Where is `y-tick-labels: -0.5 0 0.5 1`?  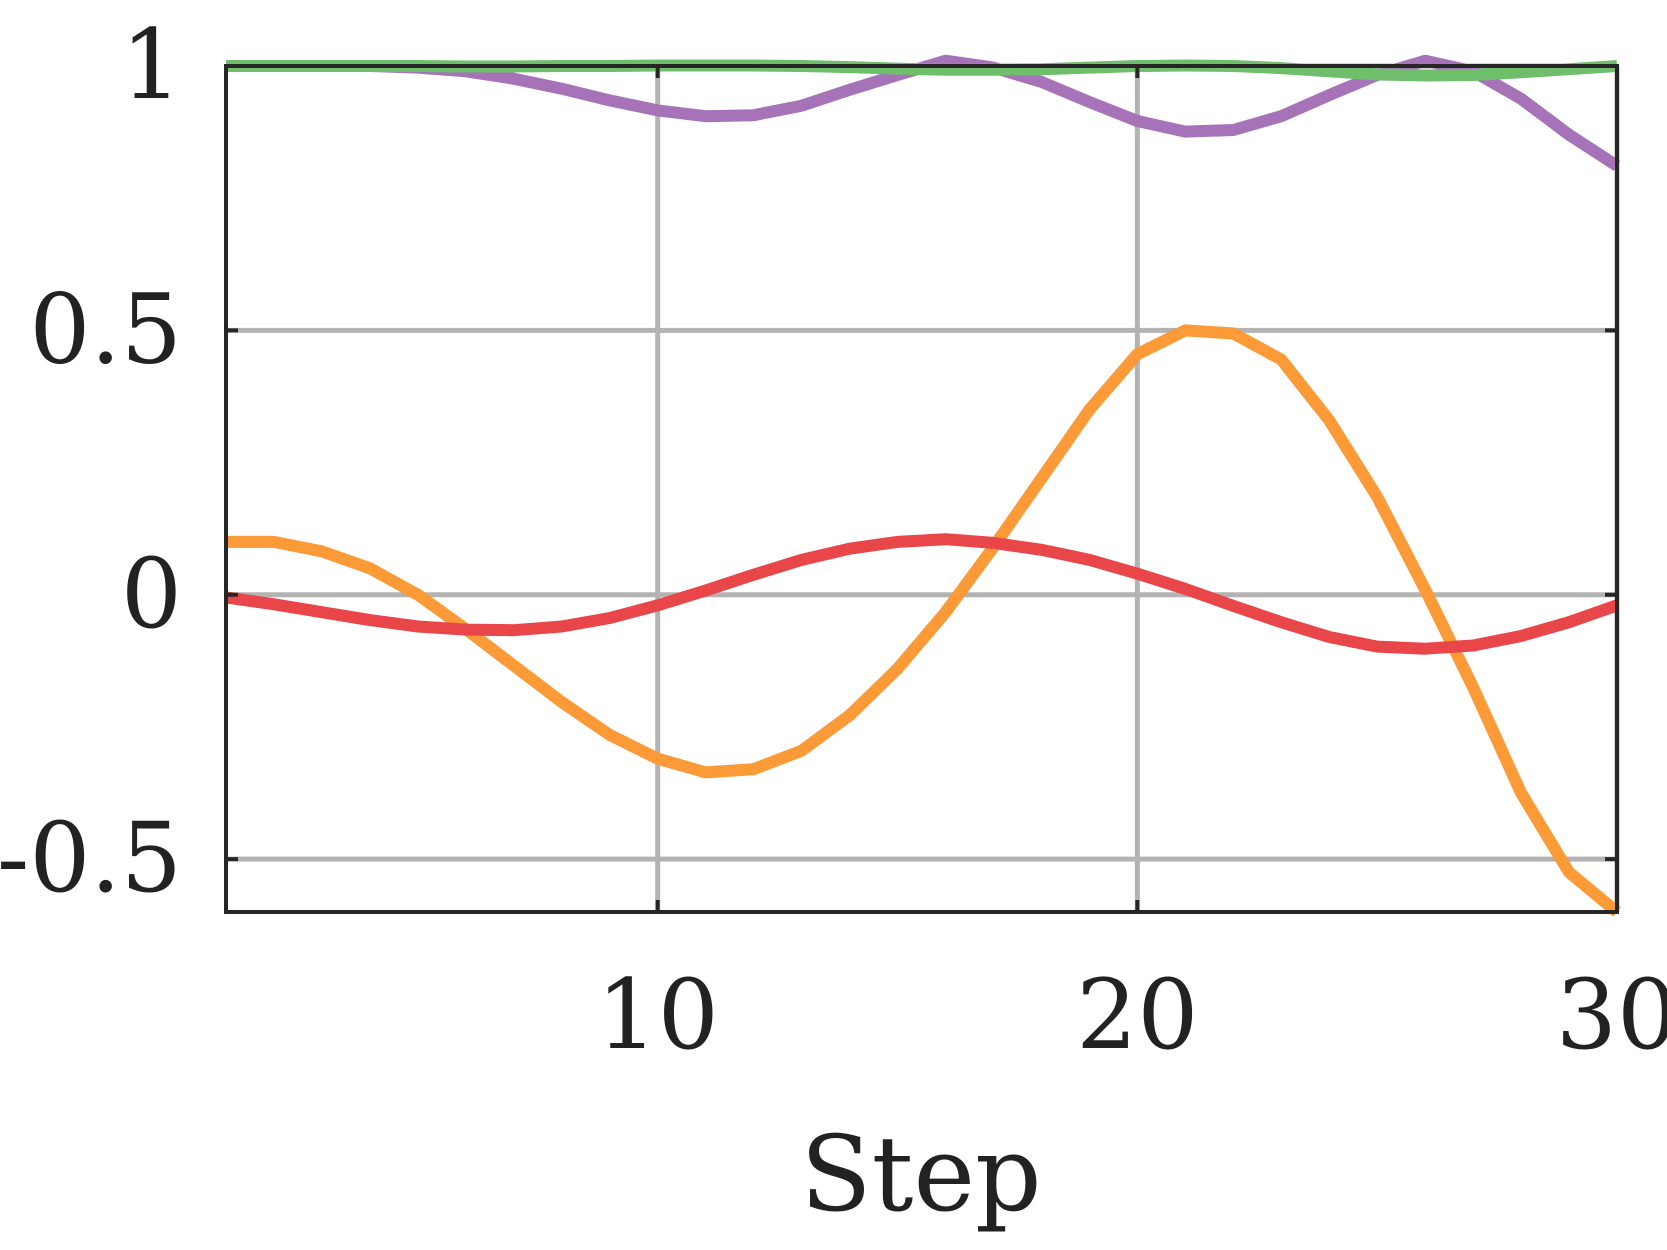
y-tick-labels: -0.5 0 0.5 1 is located at coordinates (91, 461).